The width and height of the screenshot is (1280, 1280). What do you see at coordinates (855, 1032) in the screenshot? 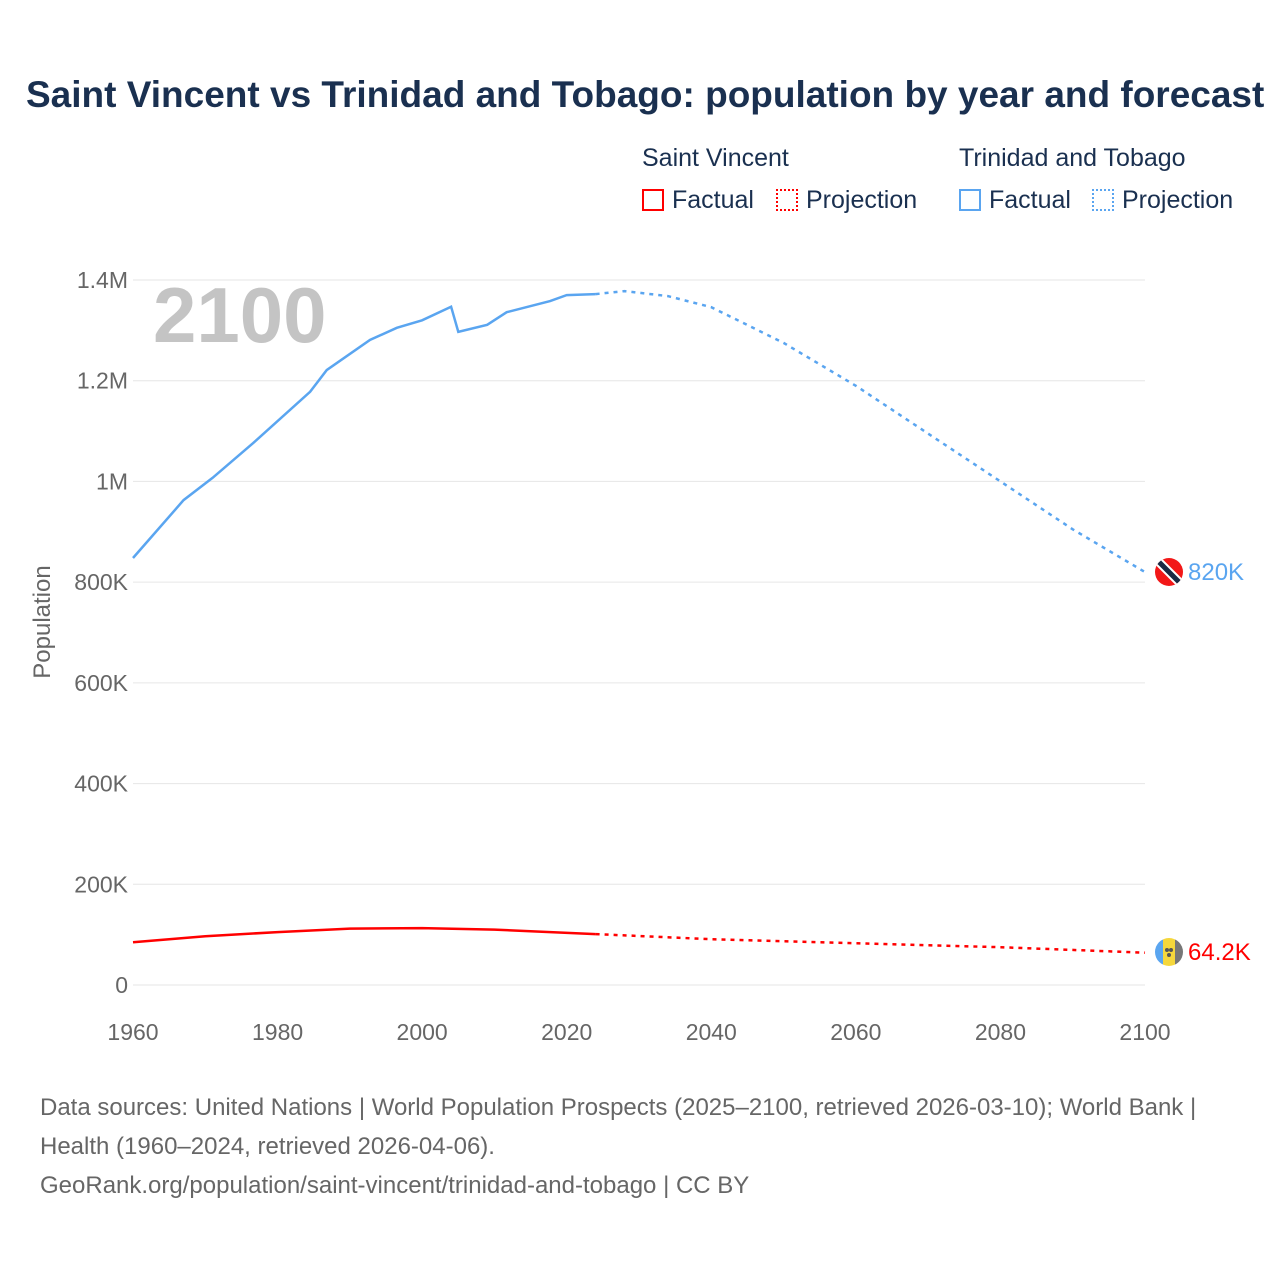
I see `x-tick-label: 2060` at bounding box center [855, 1032].